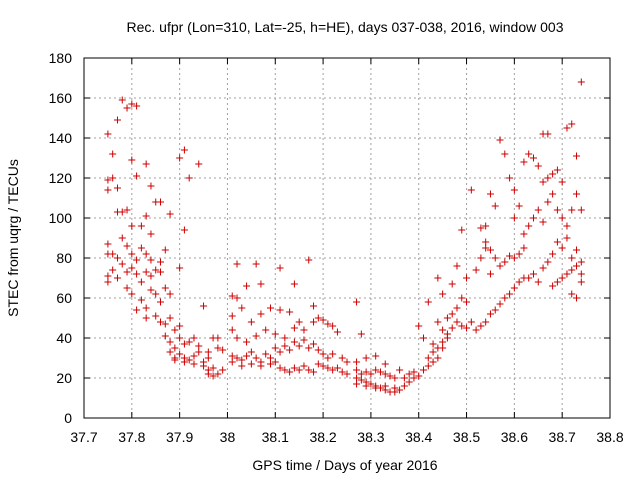  I want to click on x-tick-label: 37.8, so click(131, 437).